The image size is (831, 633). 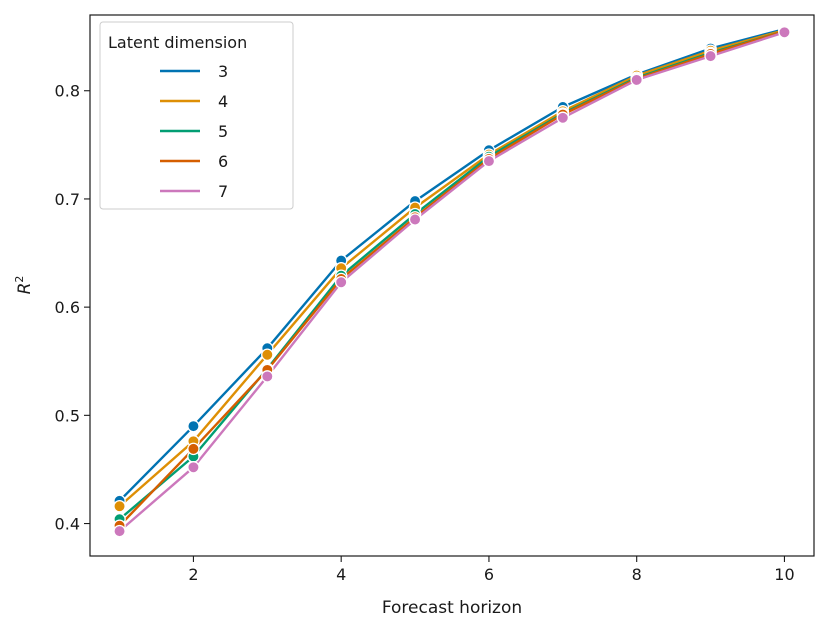 I want to click on x-tick-label: 2, so click(x=193, y=574).